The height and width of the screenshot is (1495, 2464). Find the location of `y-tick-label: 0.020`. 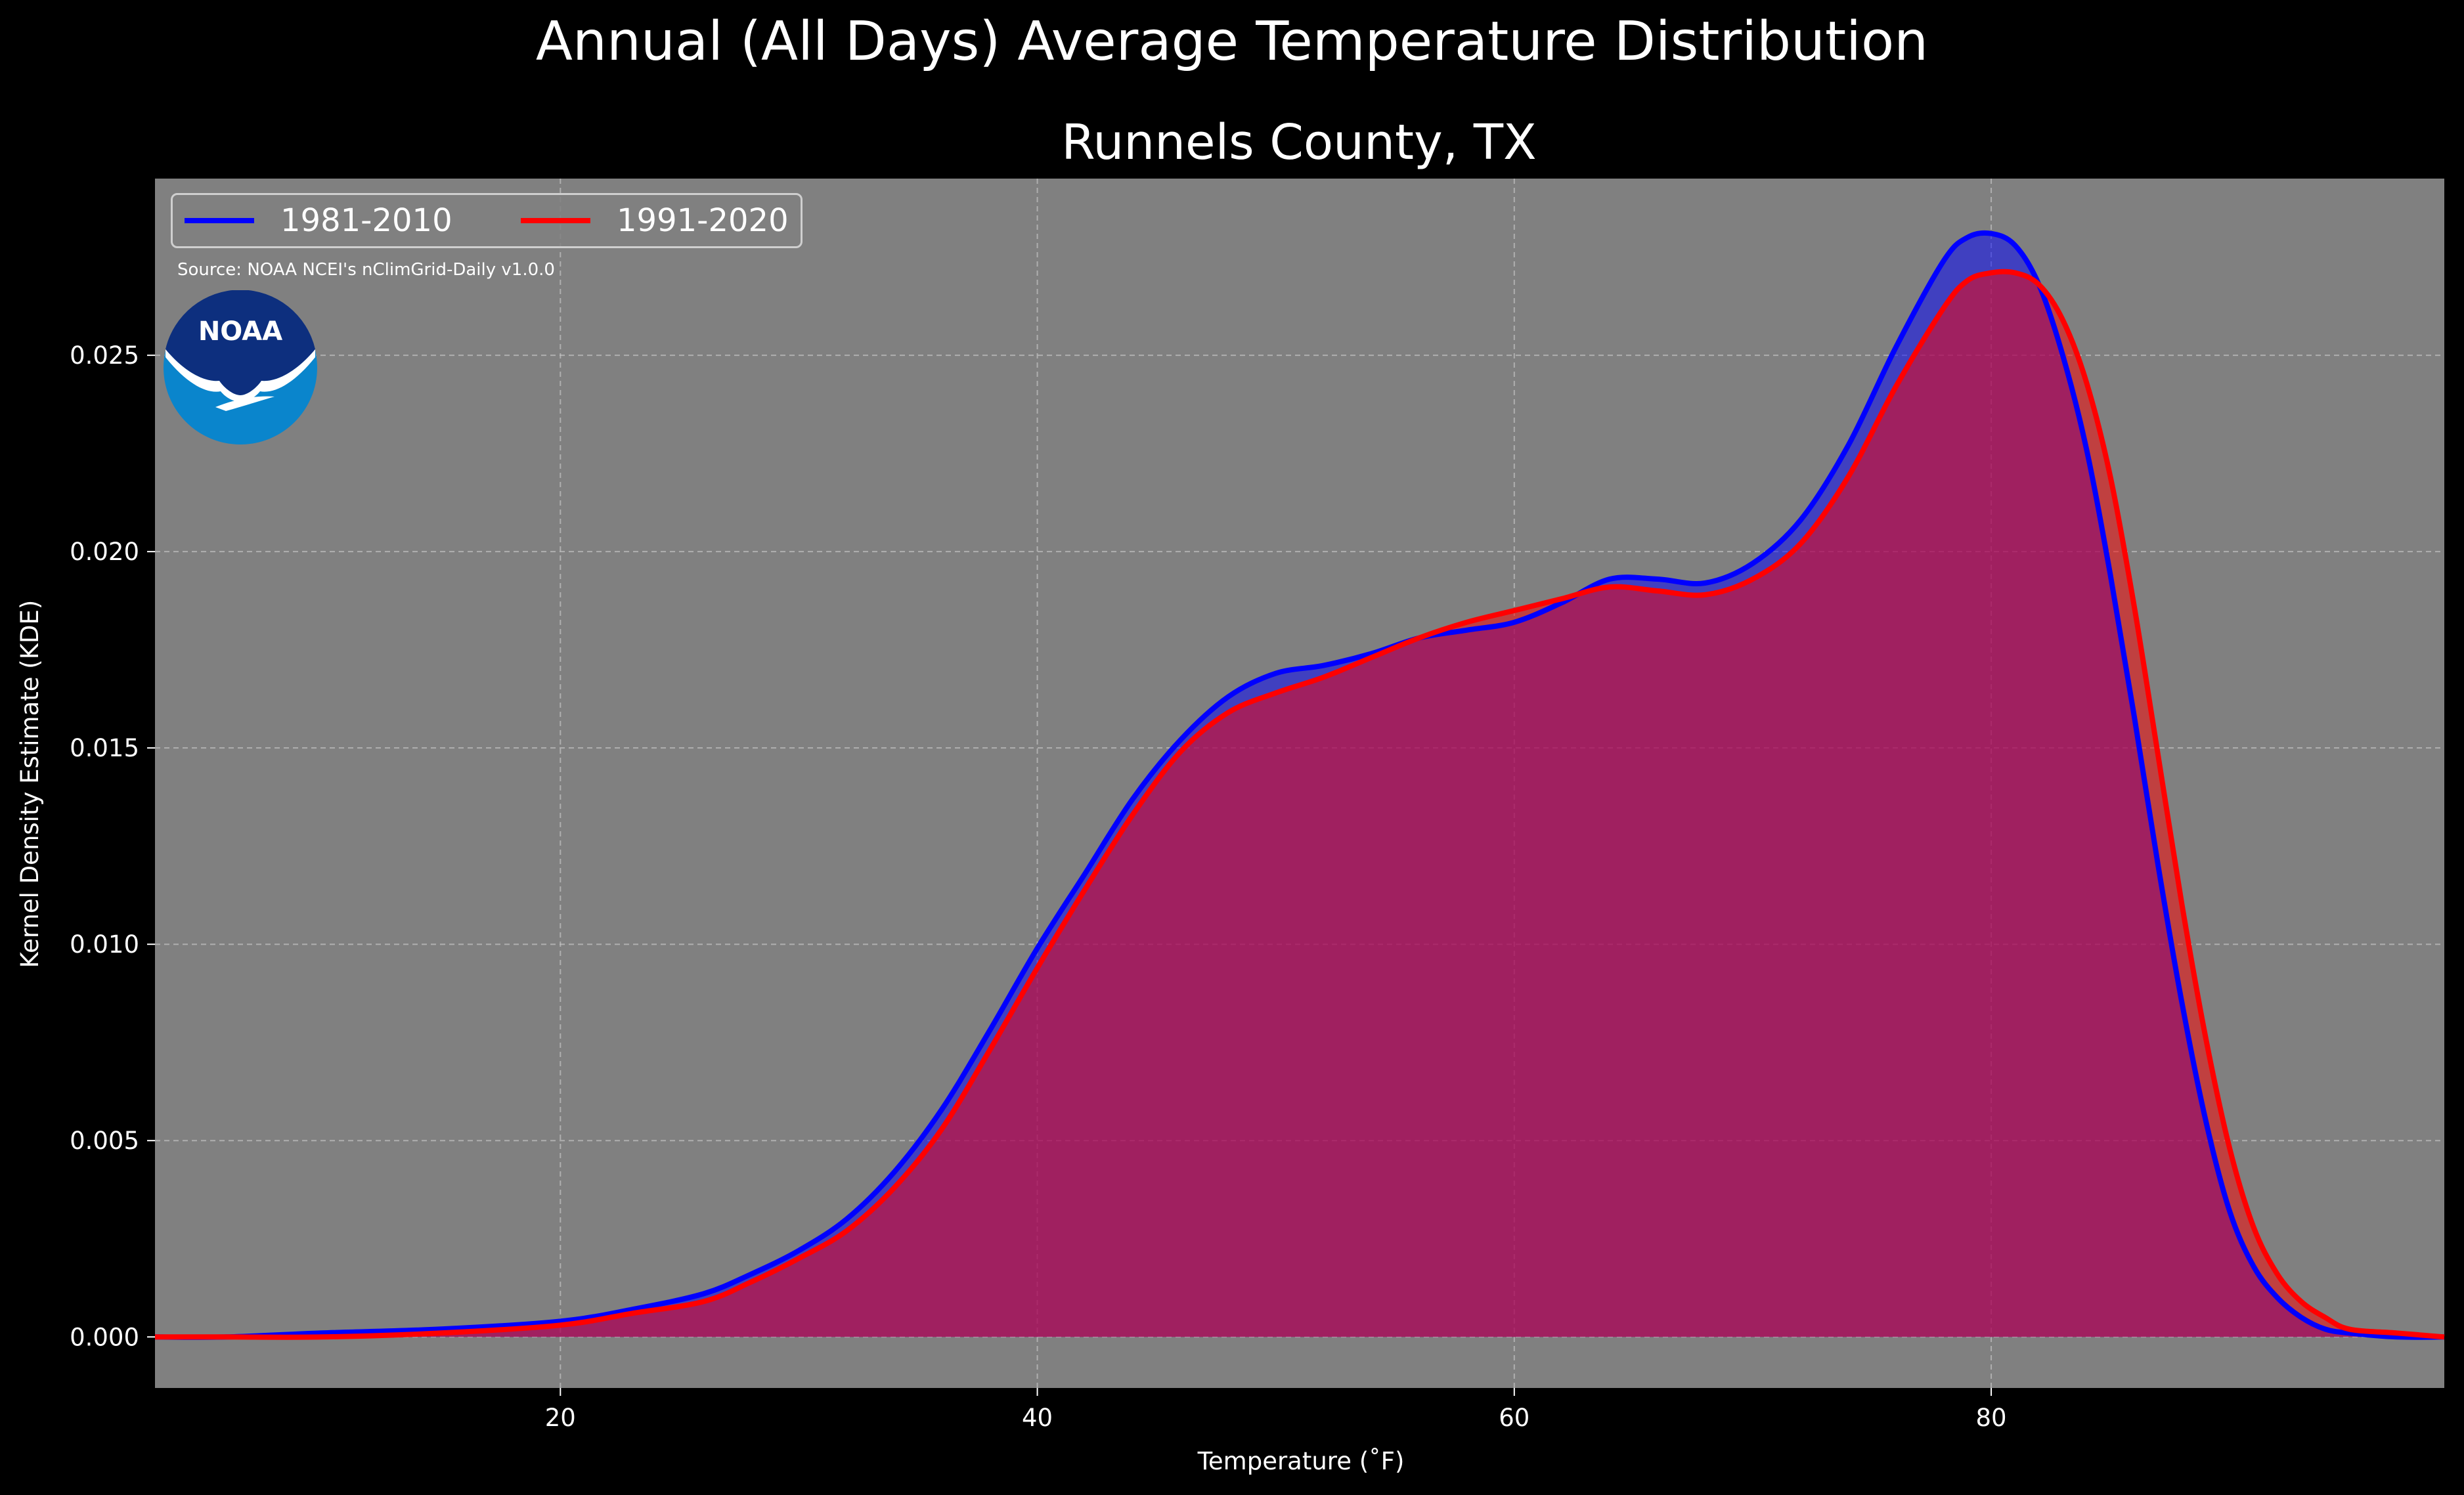

y-tick-label: 0.020 is located at coordinates (104, 552).